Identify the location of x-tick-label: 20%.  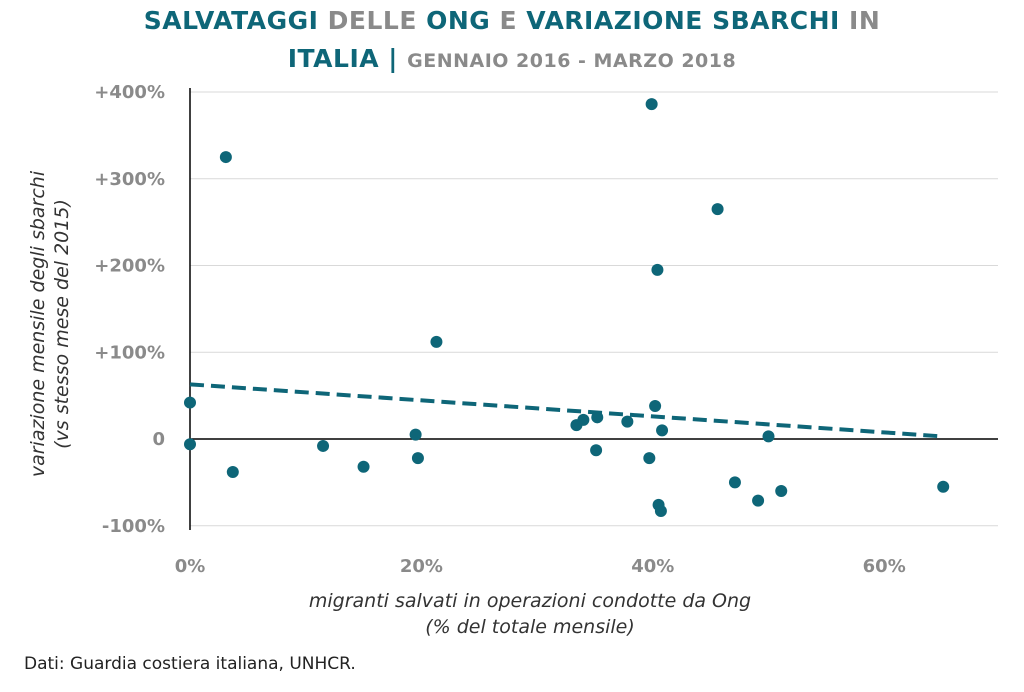
(421, 566).